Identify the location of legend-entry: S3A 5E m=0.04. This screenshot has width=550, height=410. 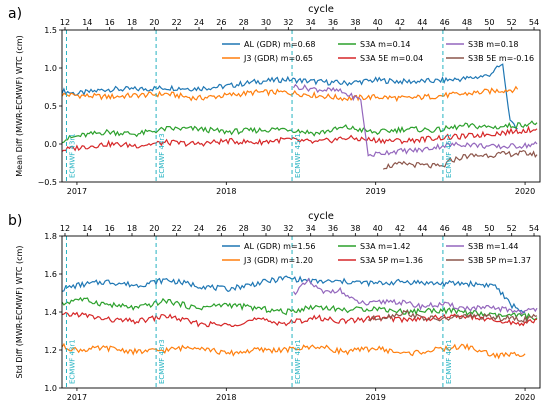
(391, 58).